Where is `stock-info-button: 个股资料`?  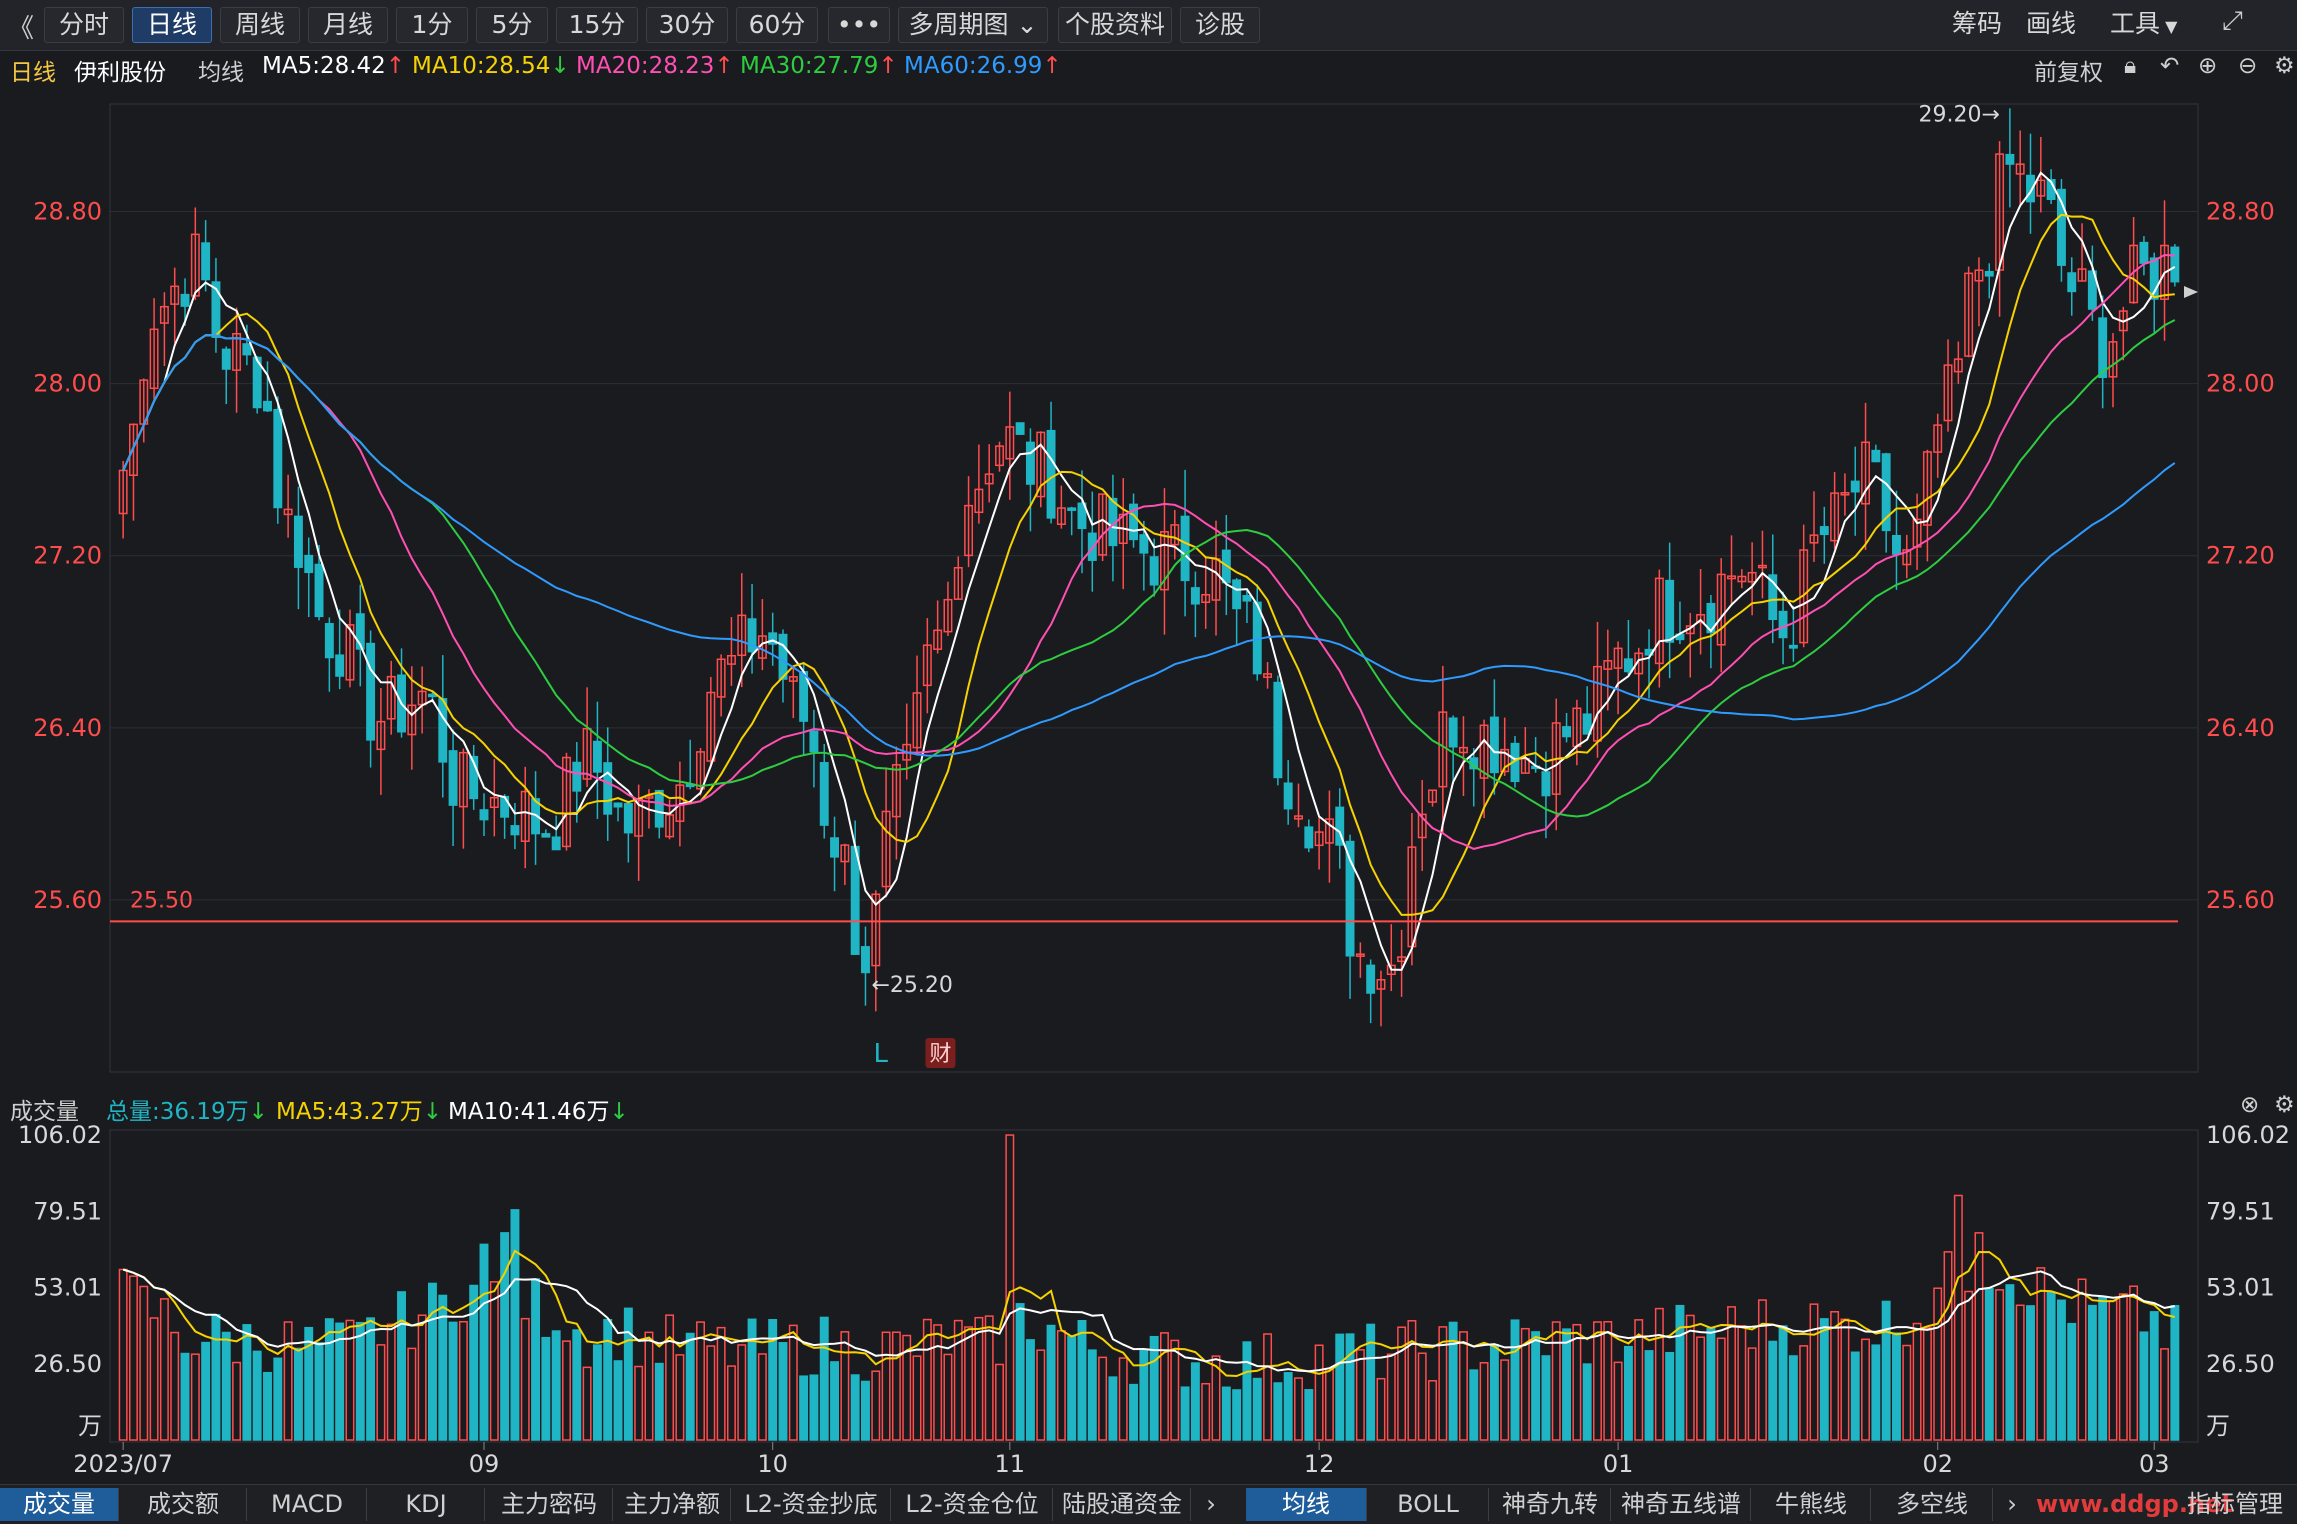
stock-info-button: 个股资料 is located at coordinates (1115, 25).